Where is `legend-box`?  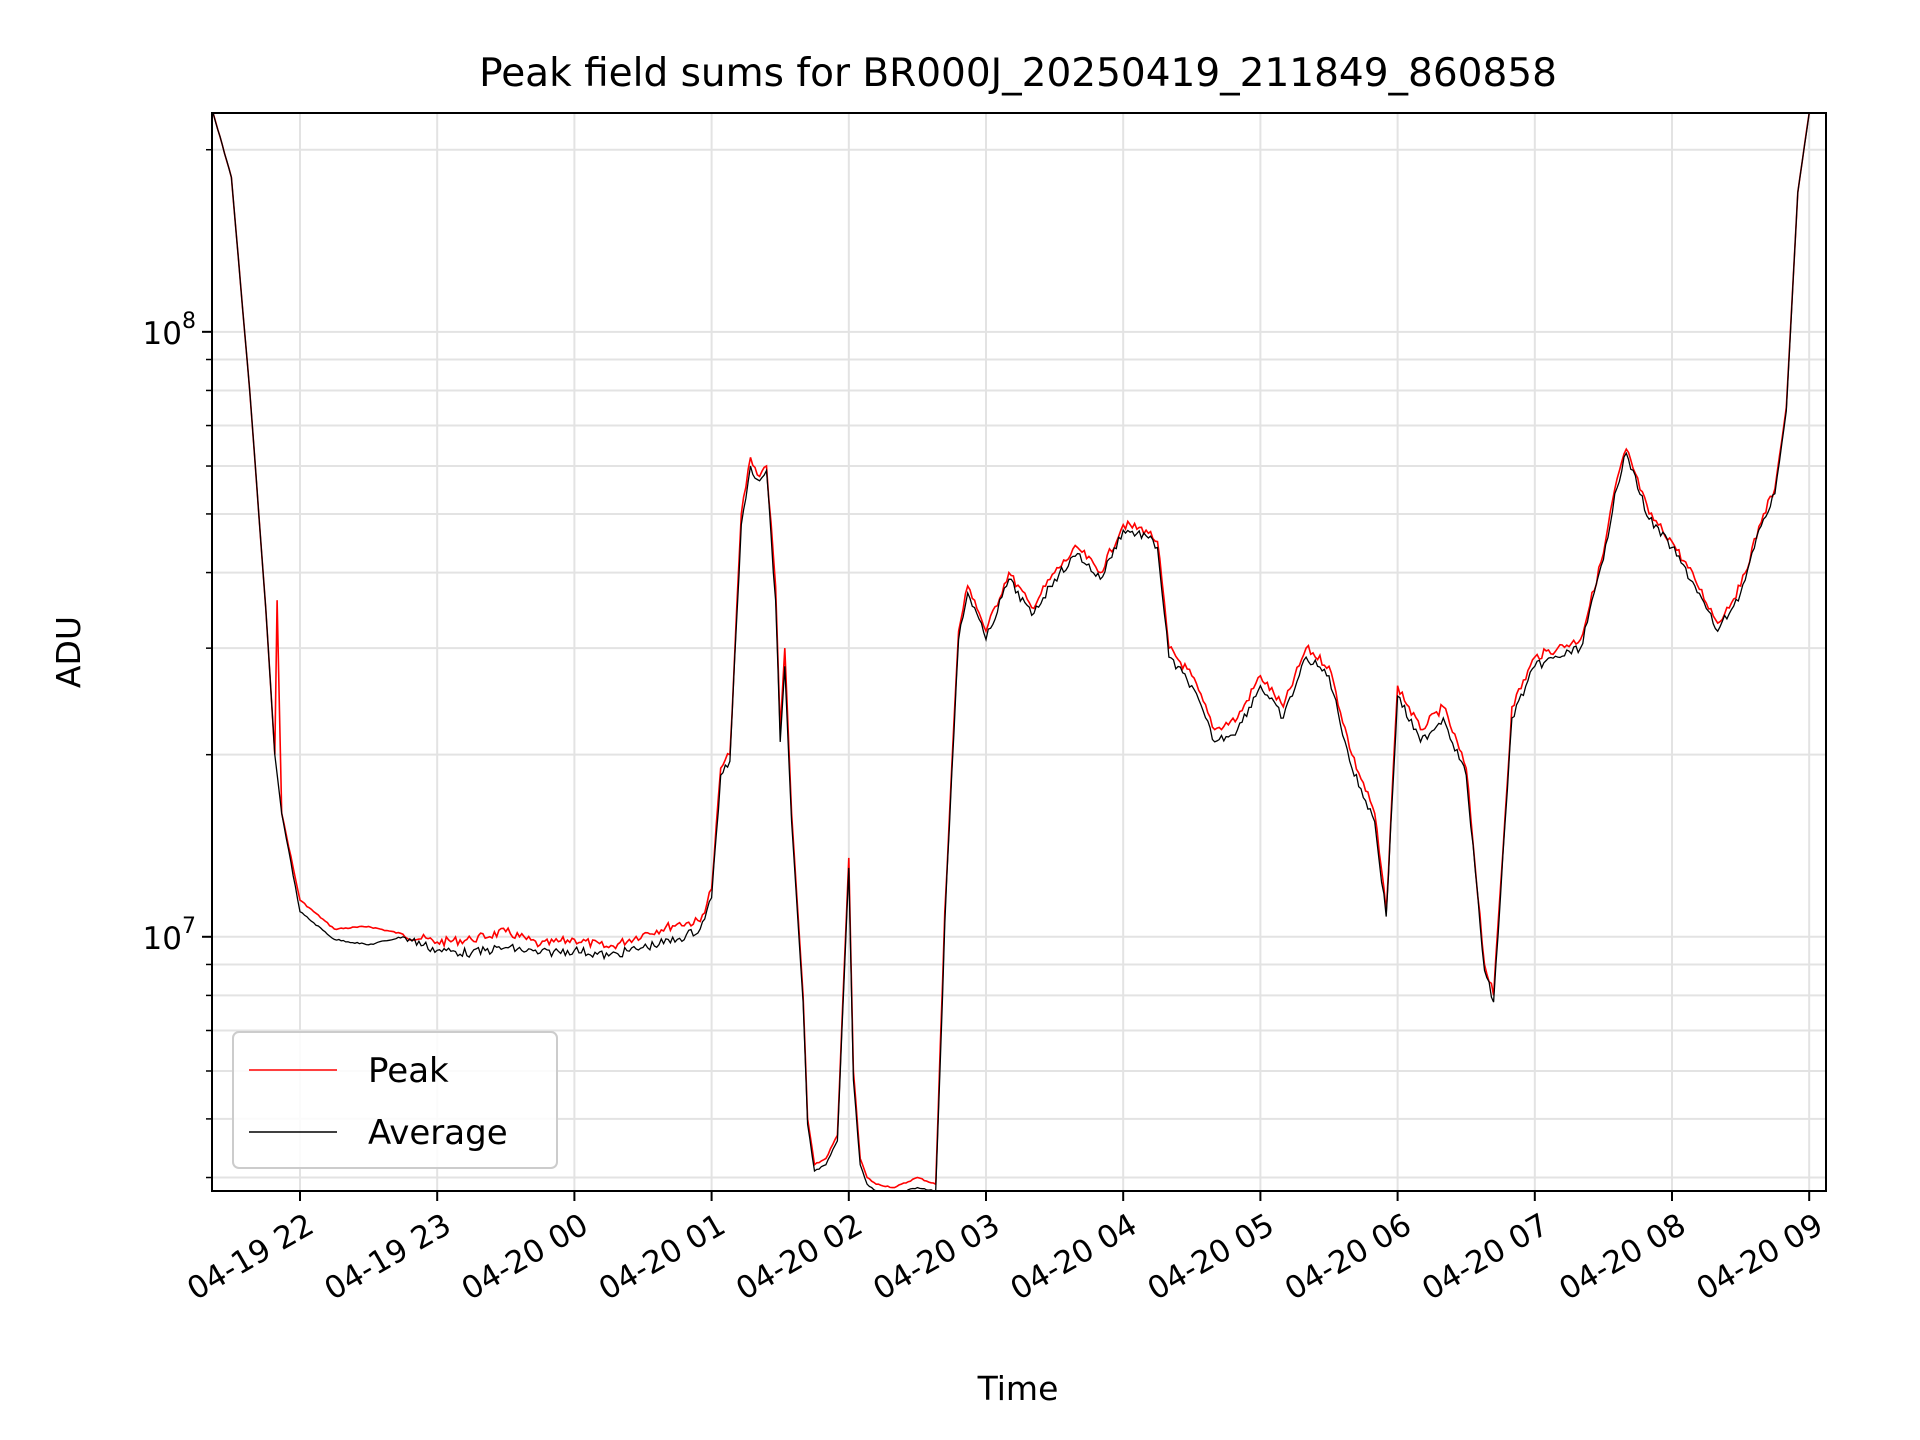
legend-box is located at coordinates (395, 1100).